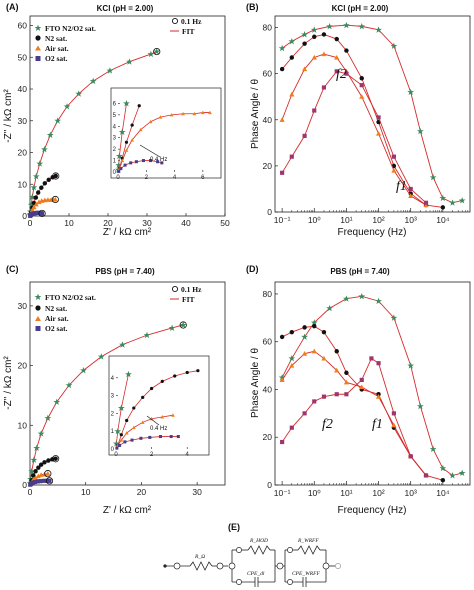 The height and width of the screenshot is (590, 474). Describe the element at coordinates (354, 416) in the screenshot. I see `panel-d-fit-line` at that location.